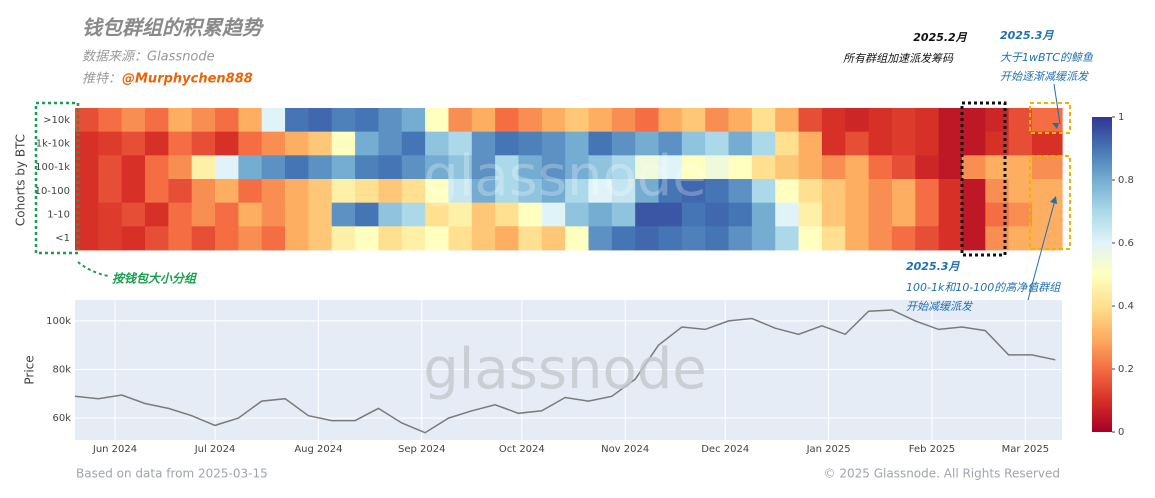 Image resolution: width=1155 pixels, height=498 pixels. I want to click on x-tick-label: Jul 2024, so click(215, 449).